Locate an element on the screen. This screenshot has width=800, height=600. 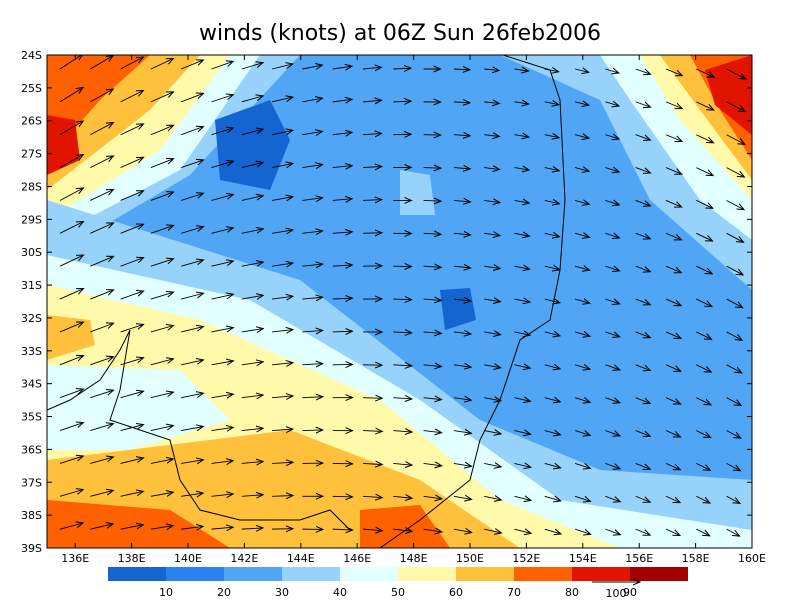
lon-label: 140E is located at coordinates (188, 558).